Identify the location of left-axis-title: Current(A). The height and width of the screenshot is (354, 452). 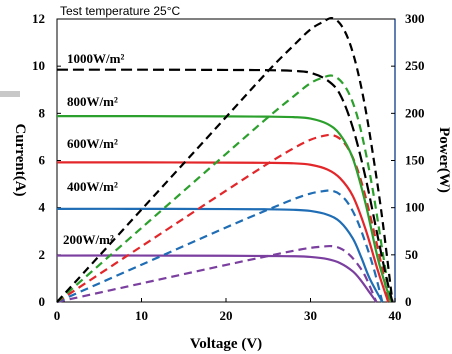
(20, 159).